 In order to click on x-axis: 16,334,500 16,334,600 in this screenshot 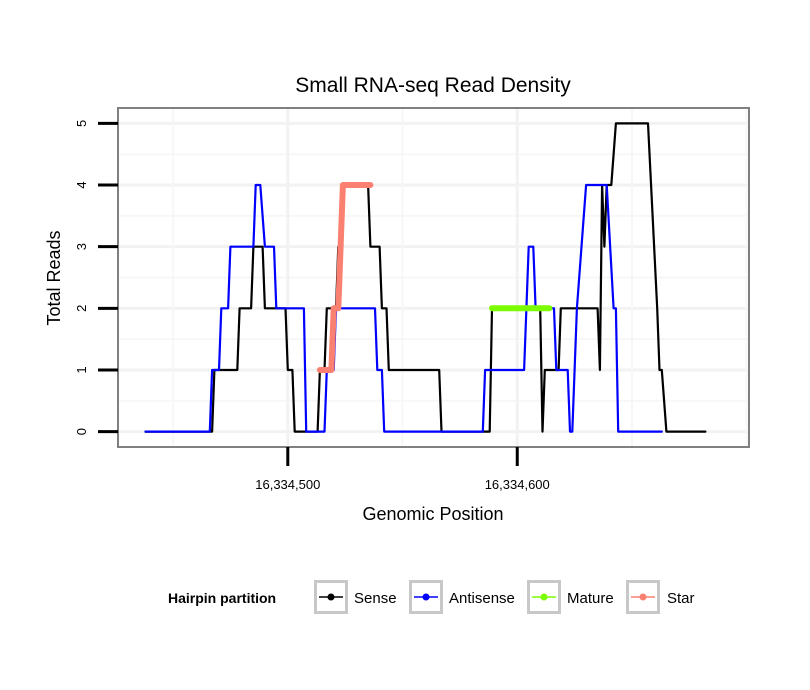, I will do `click(402, 469)`.